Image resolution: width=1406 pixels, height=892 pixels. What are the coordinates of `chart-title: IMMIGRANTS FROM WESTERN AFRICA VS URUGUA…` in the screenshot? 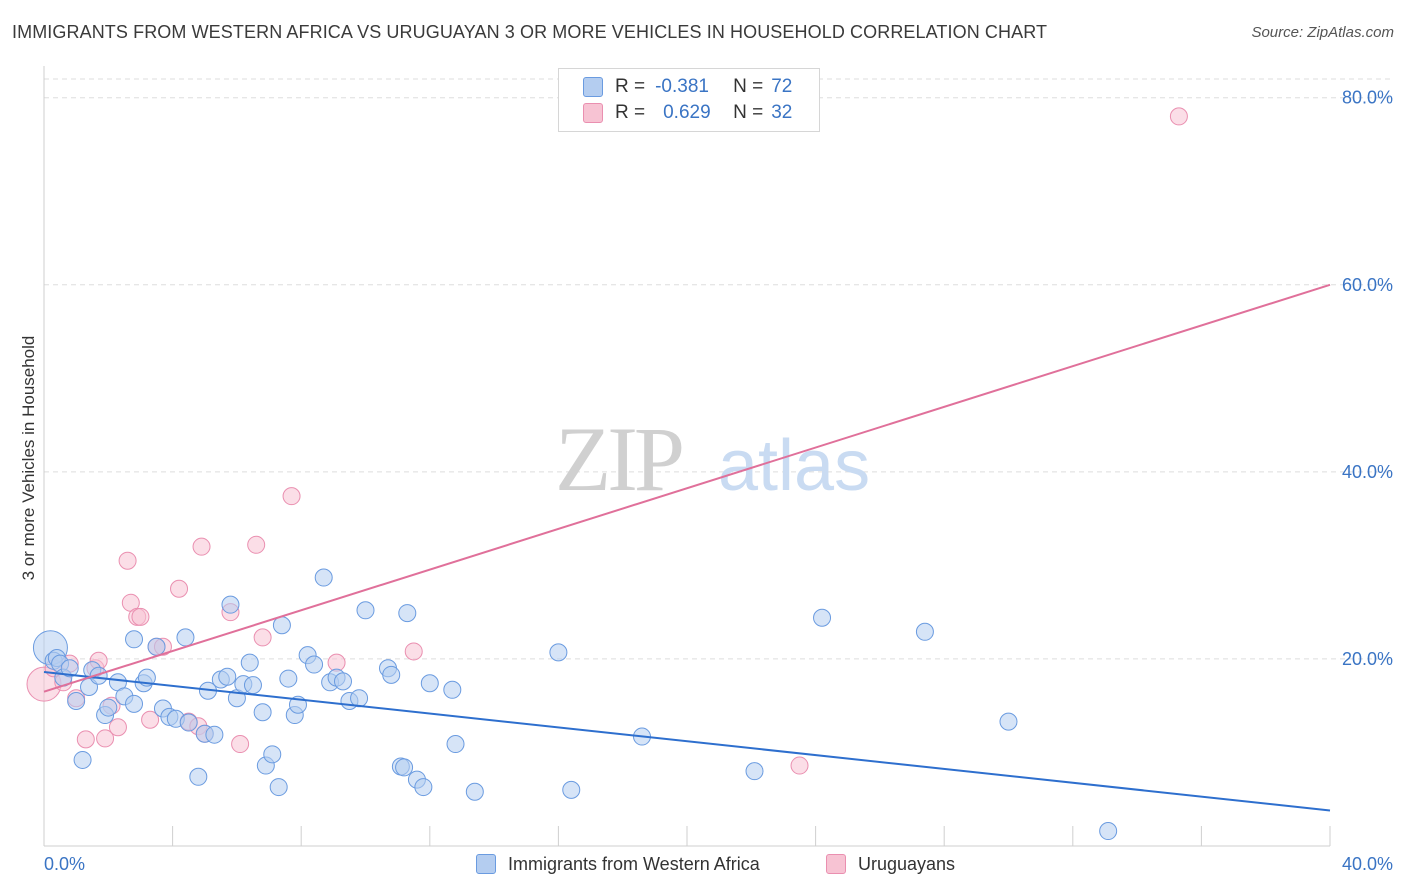 It's located at (530, 32).